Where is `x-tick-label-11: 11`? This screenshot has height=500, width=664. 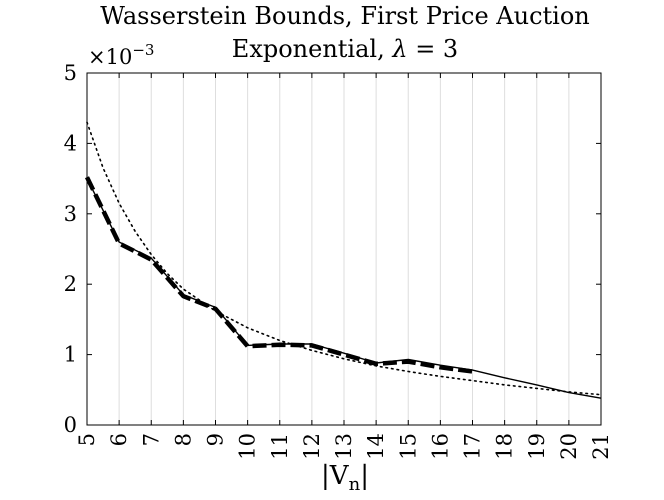
x-tick-label-11: 11 is located at coordinates (280, 446).